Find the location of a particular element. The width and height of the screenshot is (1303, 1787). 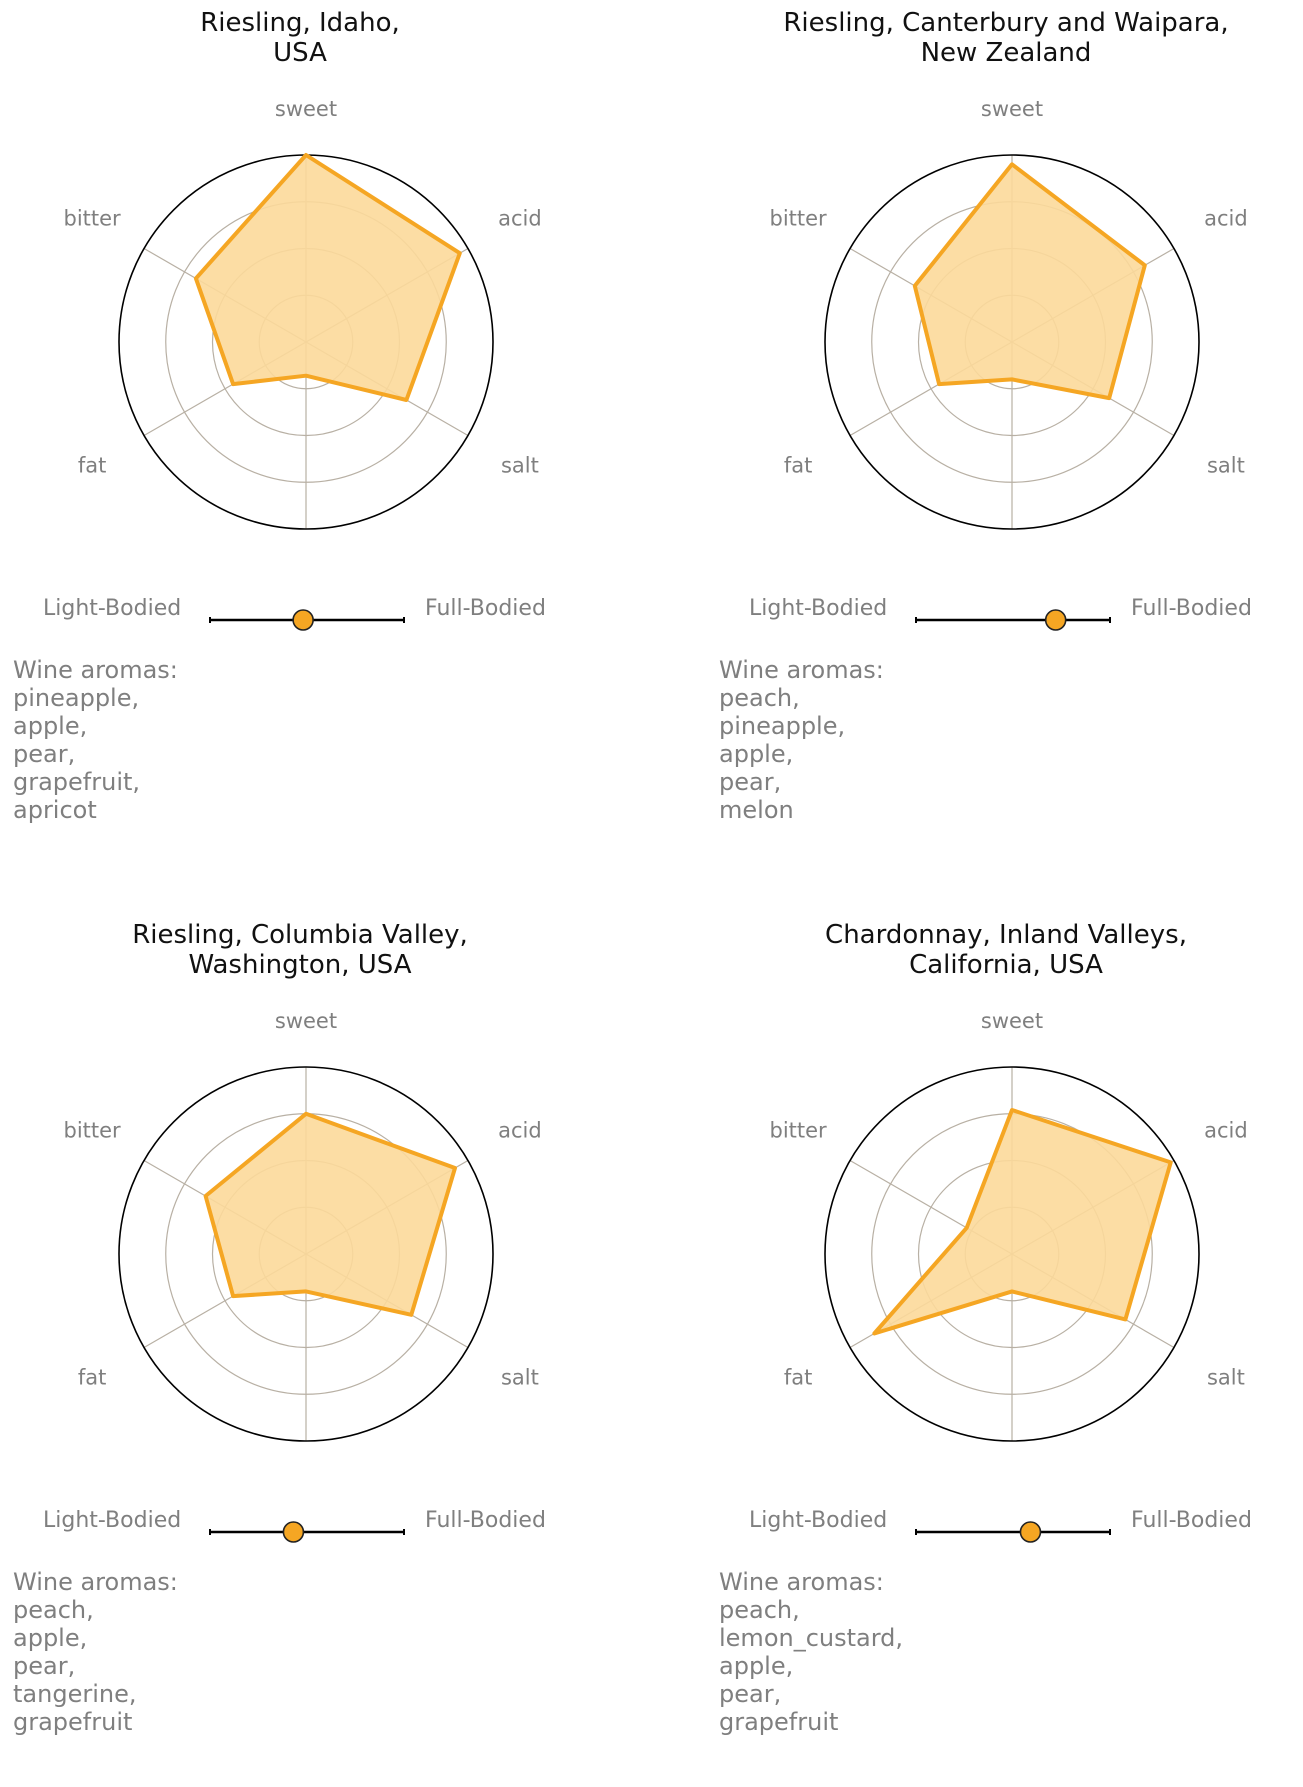

aroma-item: tangerine, is located at coordinates (95, 1694).